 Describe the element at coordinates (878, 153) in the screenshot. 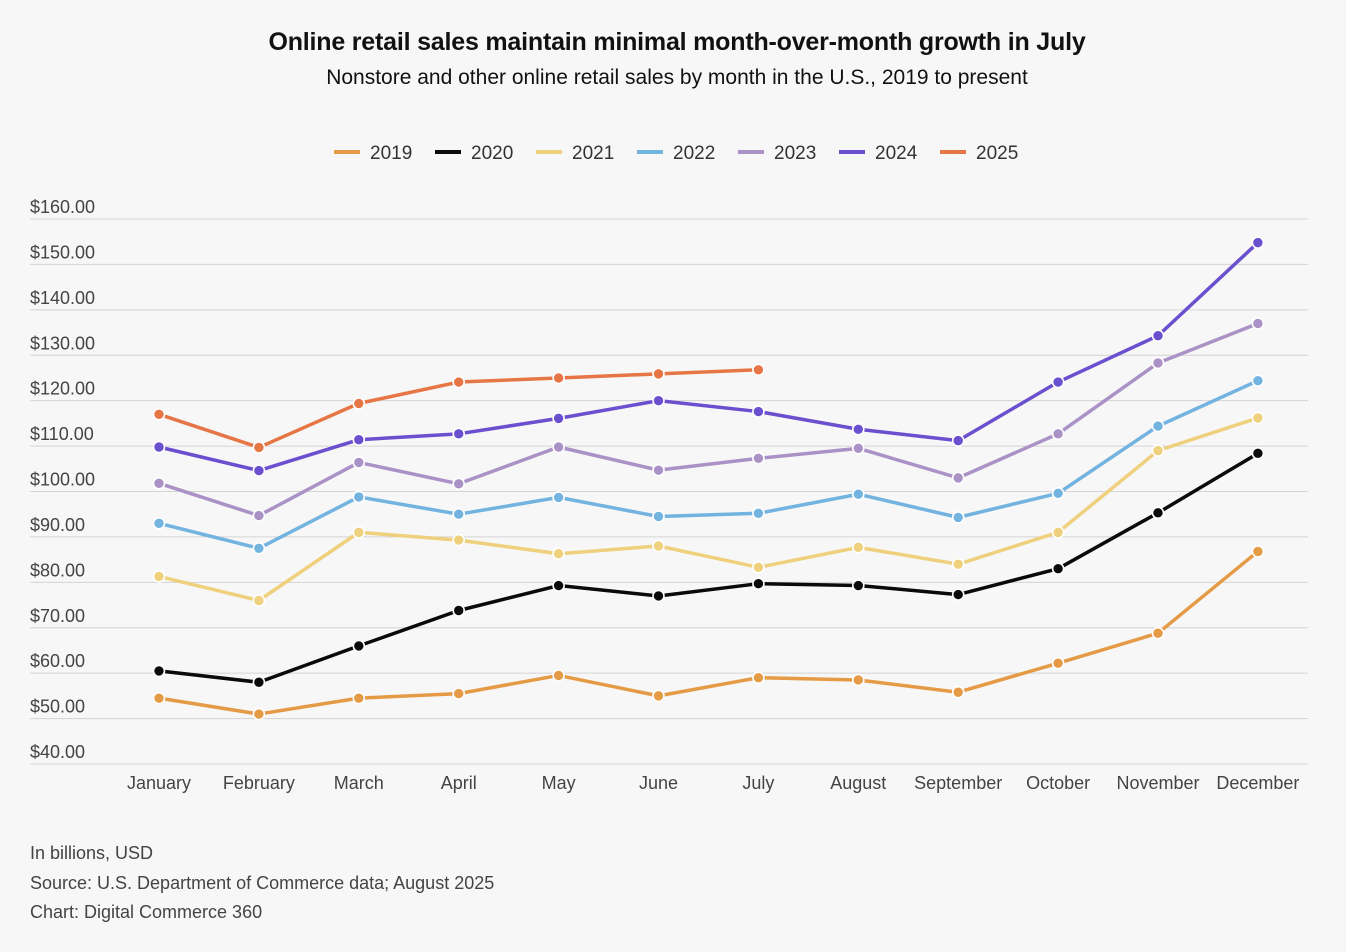

I see `legend-item-2024: 2024` at that location.